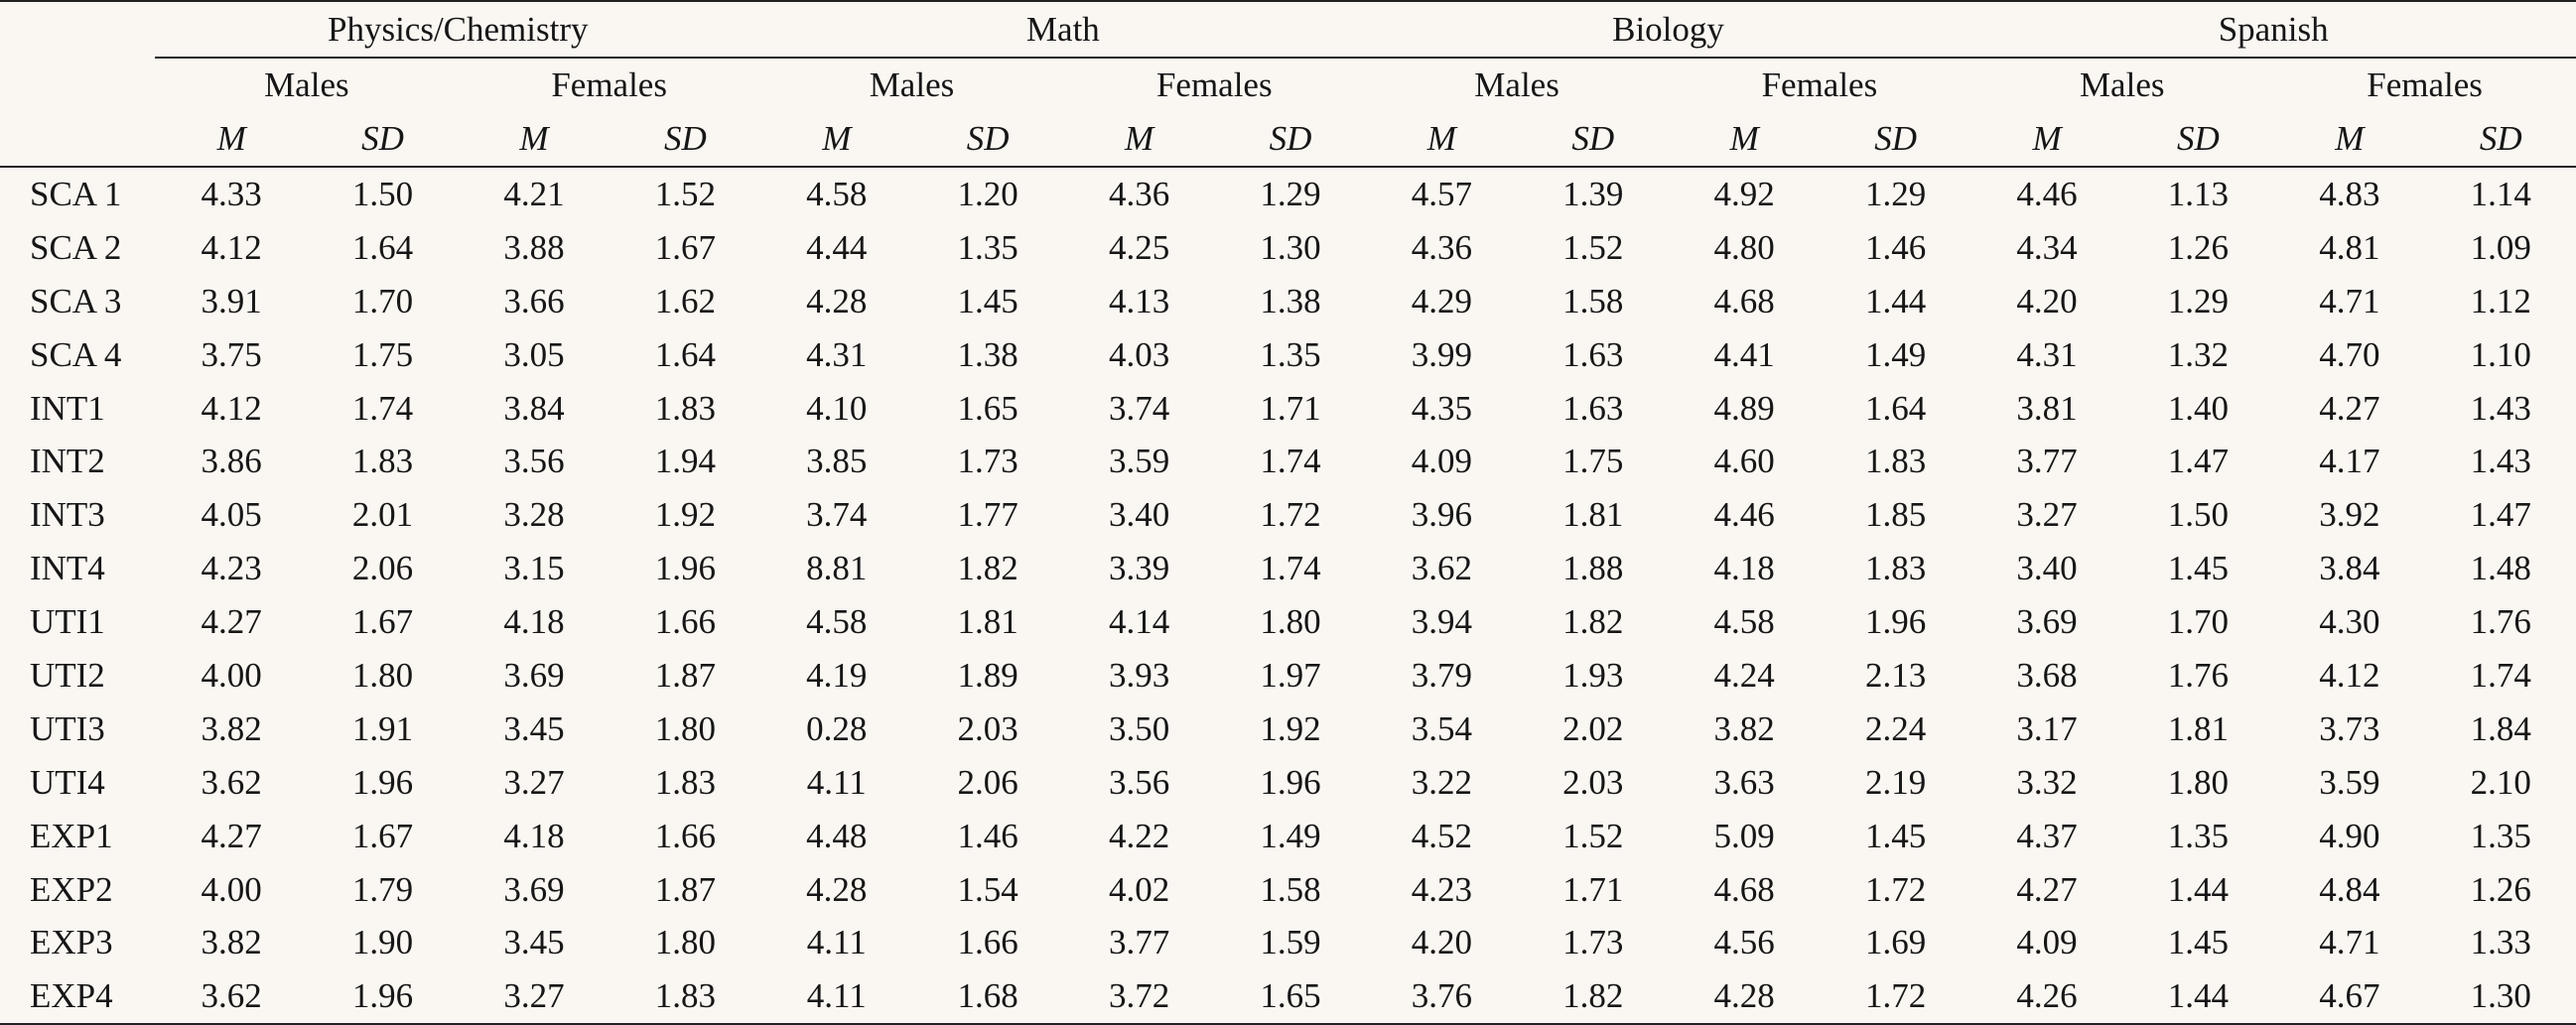 This screenshot has width=2576, height=1025. What do you see at coordinates (1593, 675) in the screenshot?
I see `sd-cell: 1.93` at bounding box center [1593, 675].